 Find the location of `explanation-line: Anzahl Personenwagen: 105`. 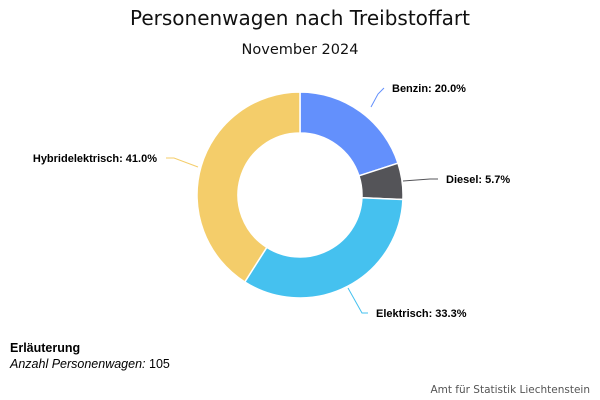

explanation-line: Anzahl Personenwagen: 105 is located at coordinates (90, 364).